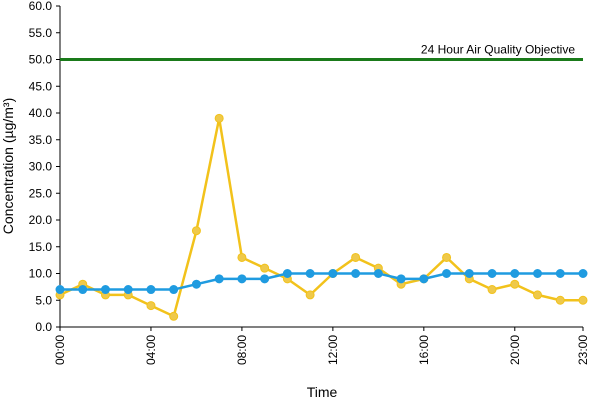 This screenshot has height=400, width=600. Describe the element at coordinates (242, 350) in the screenshot. I see `x-tick-label: 08:00` at that location.